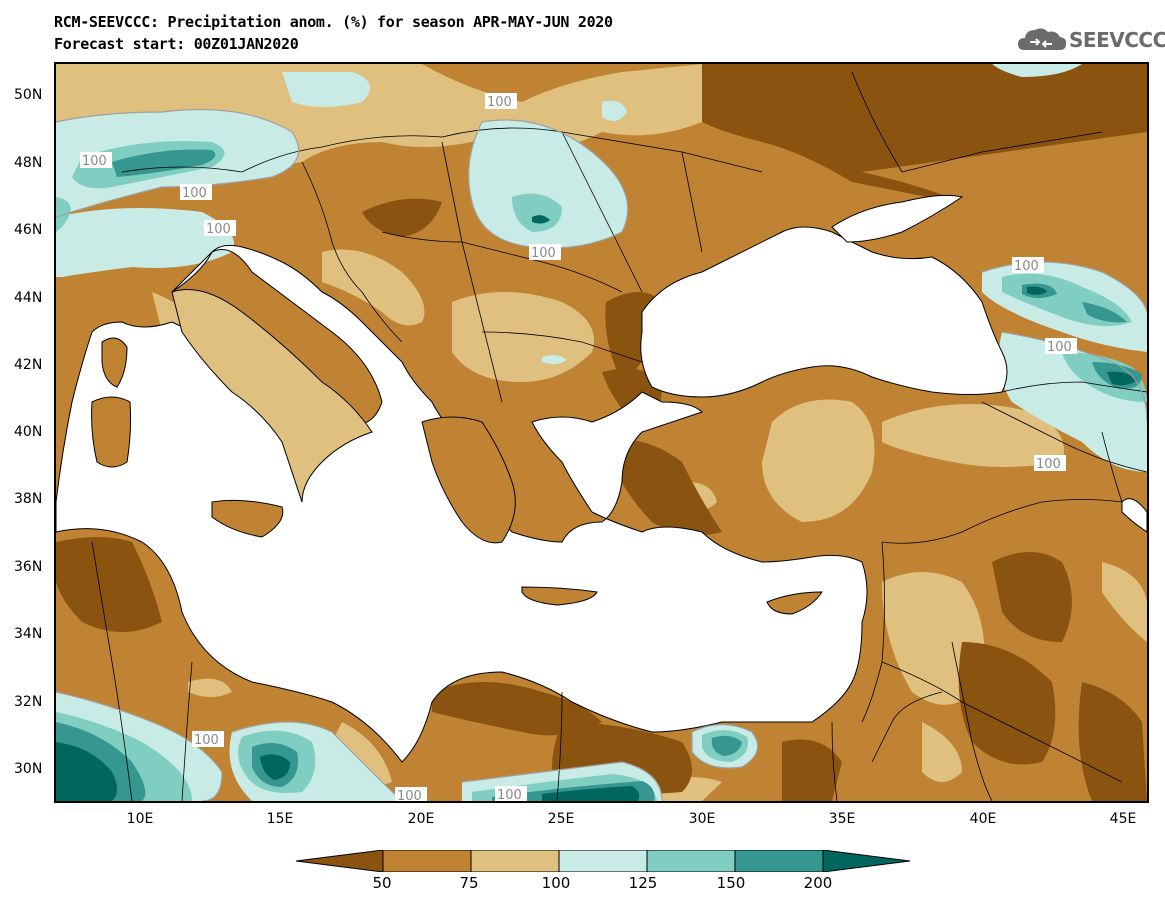 This screenshot has height=907, width=1165. Describe the element at coordinates (114, 362) in the screenshot. I see `corsica` at that location.